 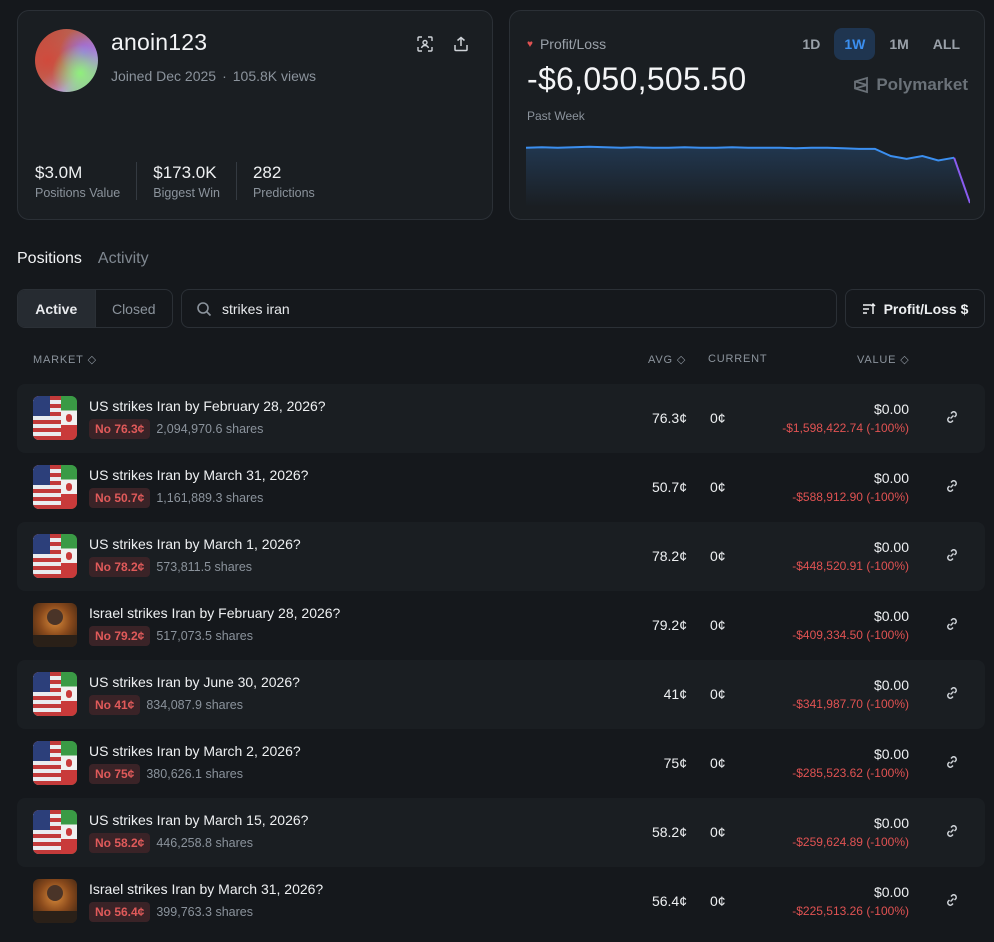 I want to click on profit-loss-value: -$6,050,505.50, so click(x=637, y=79).